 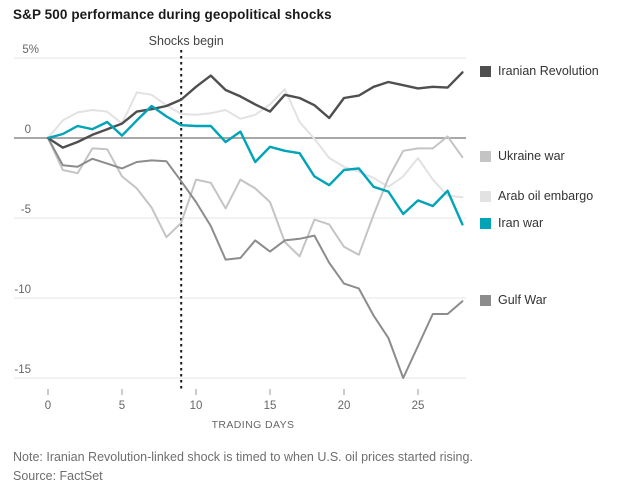 I want to click on legend-label: Arab oil embargo, so click(x=546, y=196).